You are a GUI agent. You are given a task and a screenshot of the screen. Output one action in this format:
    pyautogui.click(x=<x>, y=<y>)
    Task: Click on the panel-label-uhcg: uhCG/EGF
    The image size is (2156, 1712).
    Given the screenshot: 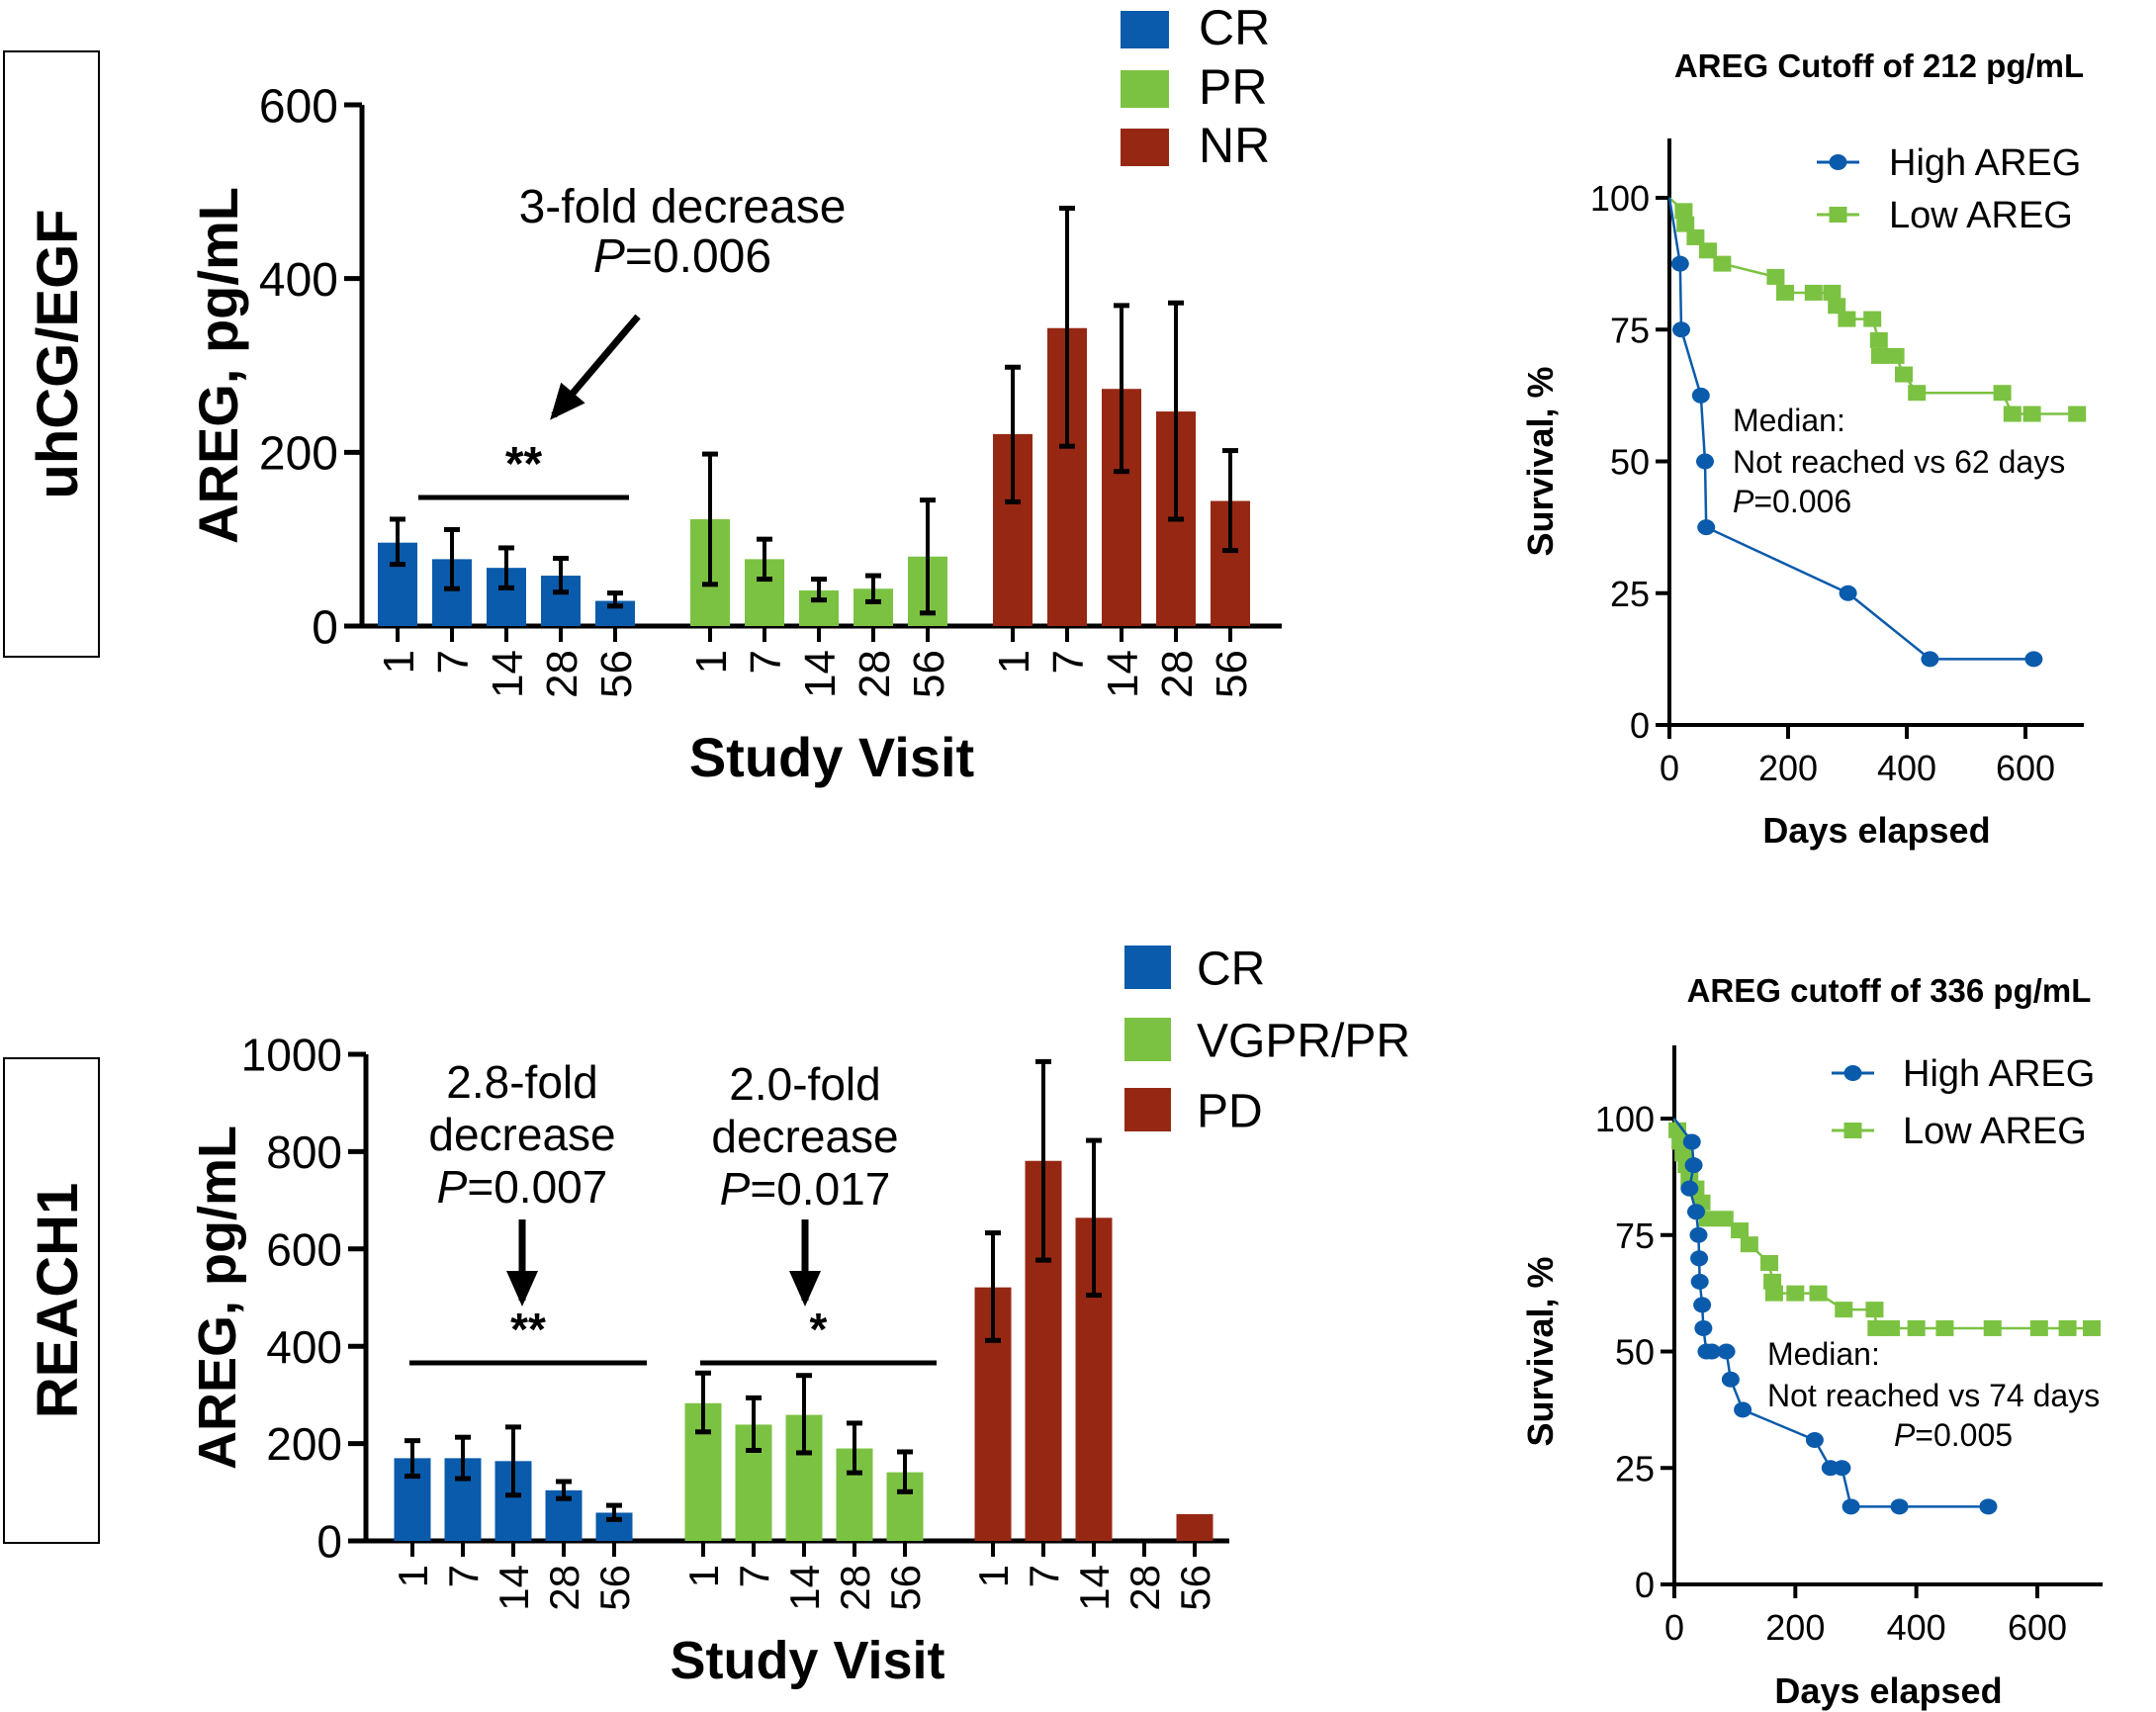 What is the action you would take?
    pyautogui.click(x=51, y=354)
    